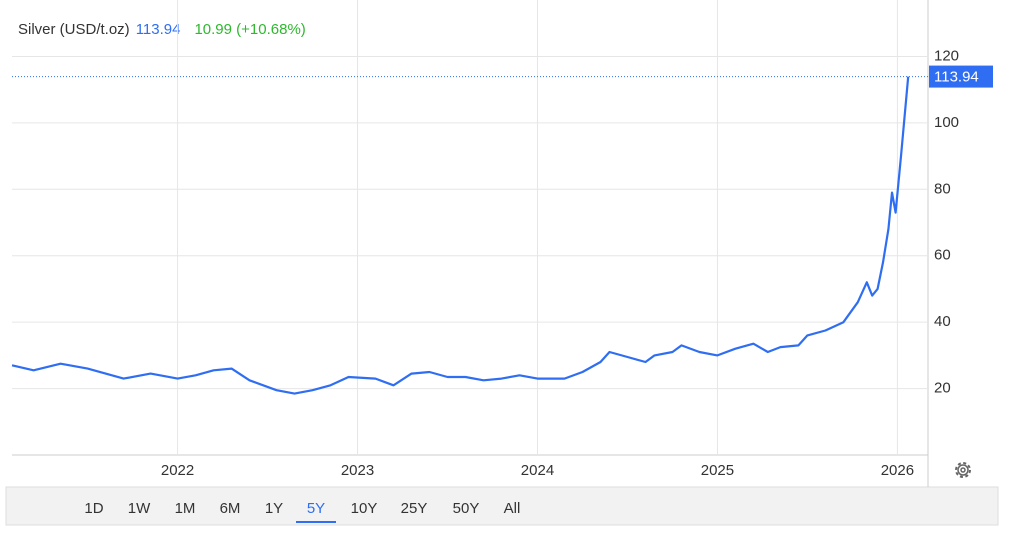 The height and width of the screenshot is (534, 1024). I want to click on range-button: 50Y, so click(466, 508).